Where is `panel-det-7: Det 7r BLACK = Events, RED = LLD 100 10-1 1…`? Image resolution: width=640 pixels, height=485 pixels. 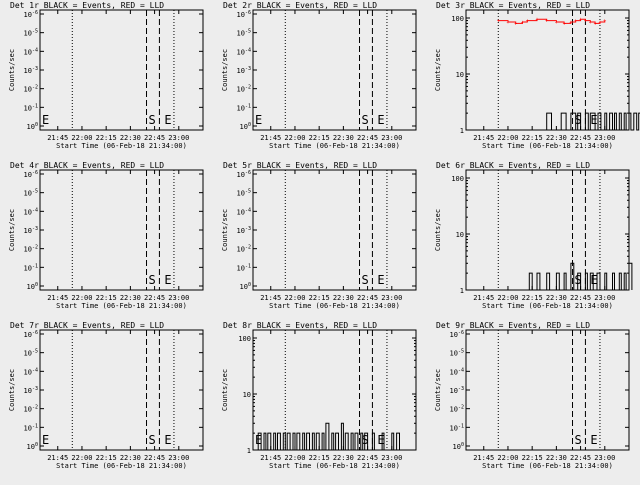 panel-det-7: Det 7r BLACK = Events, RED = LLD 100 10-1 1… is located at coordinates (106, 395).